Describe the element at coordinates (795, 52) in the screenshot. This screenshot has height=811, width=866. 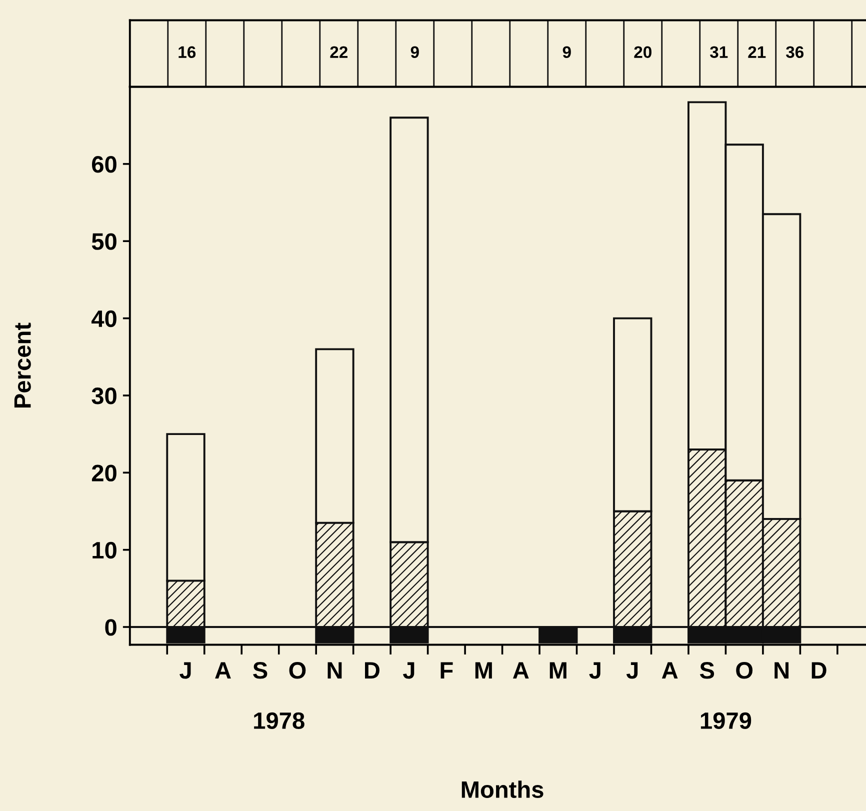
I see `text: 36` at that location.